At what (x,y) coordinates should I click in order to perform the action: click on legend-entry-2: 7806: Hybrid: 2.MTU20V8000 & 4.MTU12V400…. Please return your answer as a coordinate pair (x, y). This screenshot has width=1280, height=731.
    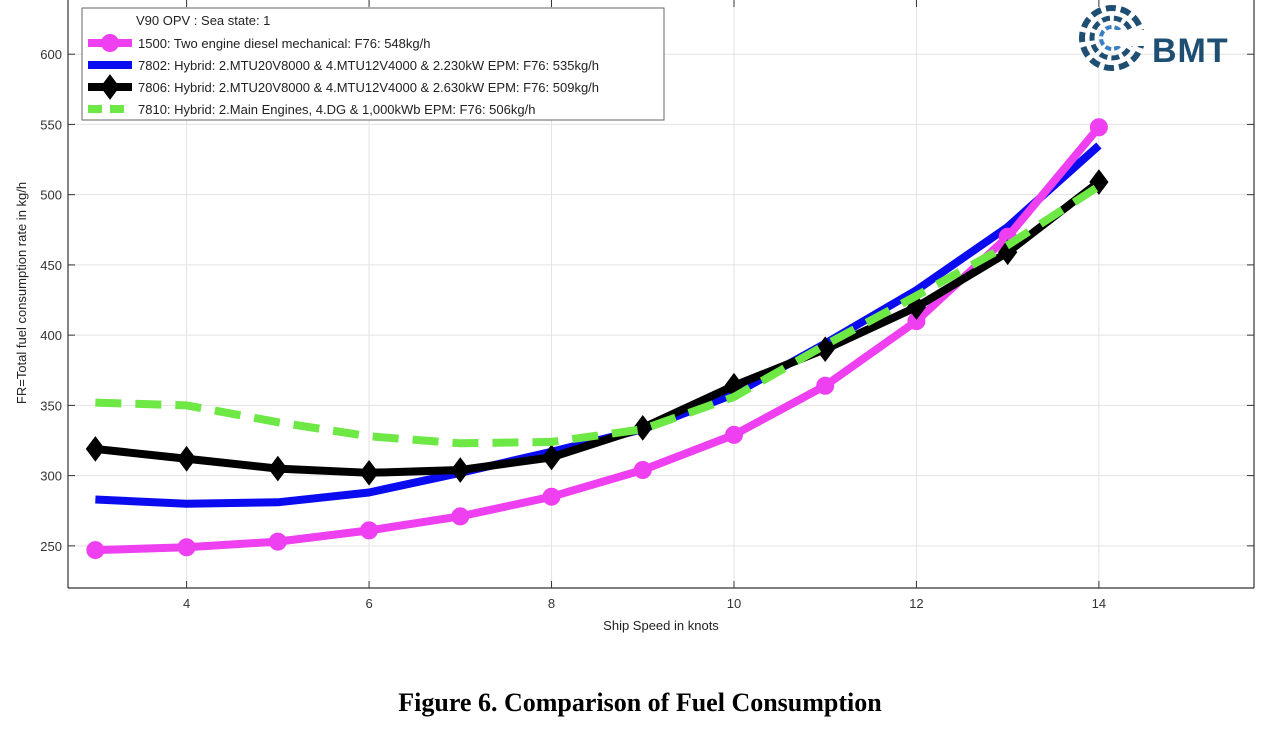
    Looking at the image, I should click on (368, 87).